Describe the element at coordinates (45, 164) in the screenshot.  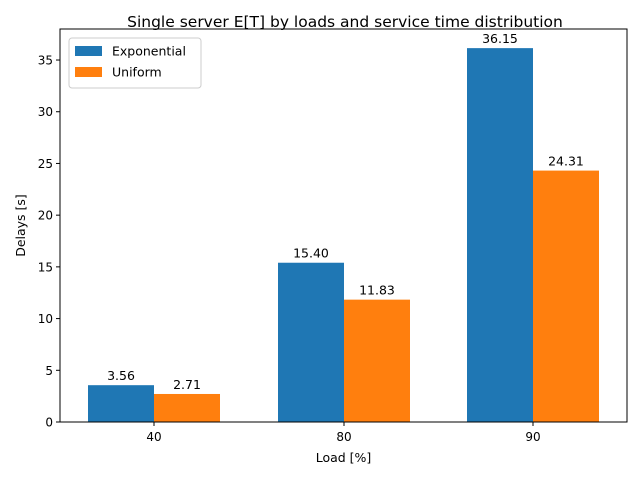
I see `y-tick-label-25: 25` at that location.